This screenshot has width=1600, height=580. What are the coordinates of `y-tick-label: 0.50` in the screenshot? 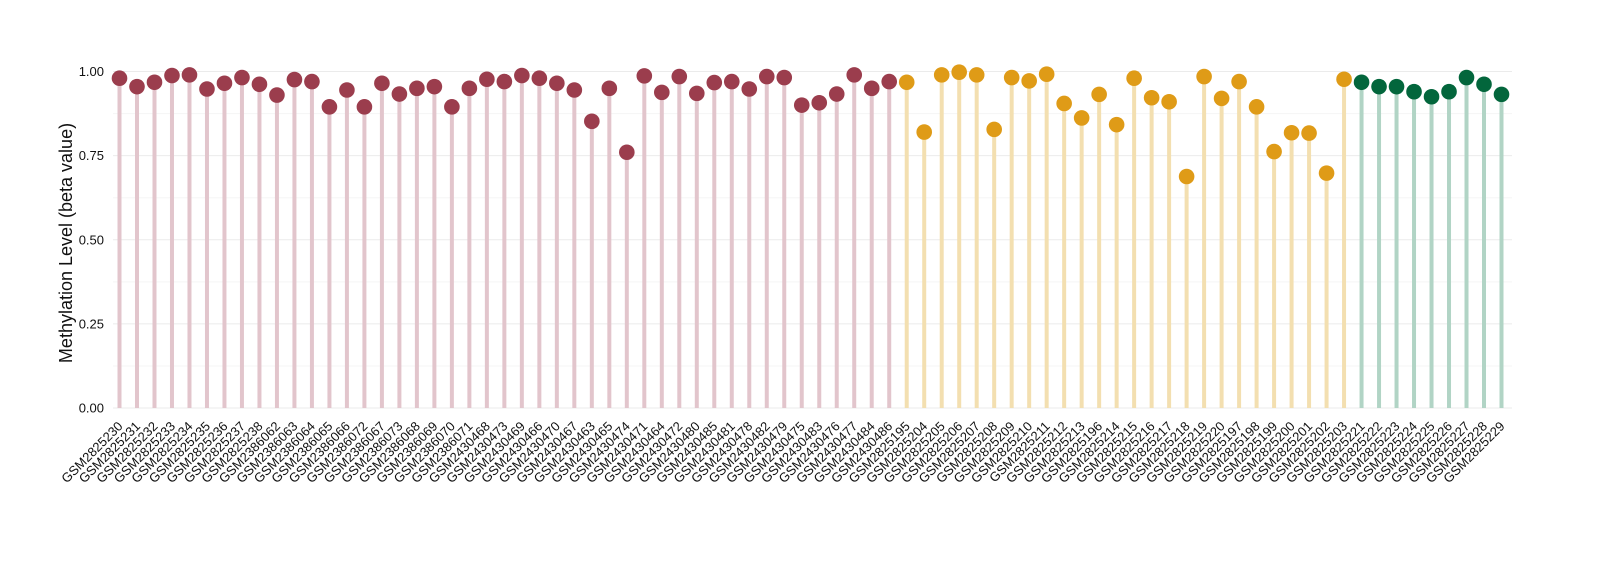 It's located at (91, 239).